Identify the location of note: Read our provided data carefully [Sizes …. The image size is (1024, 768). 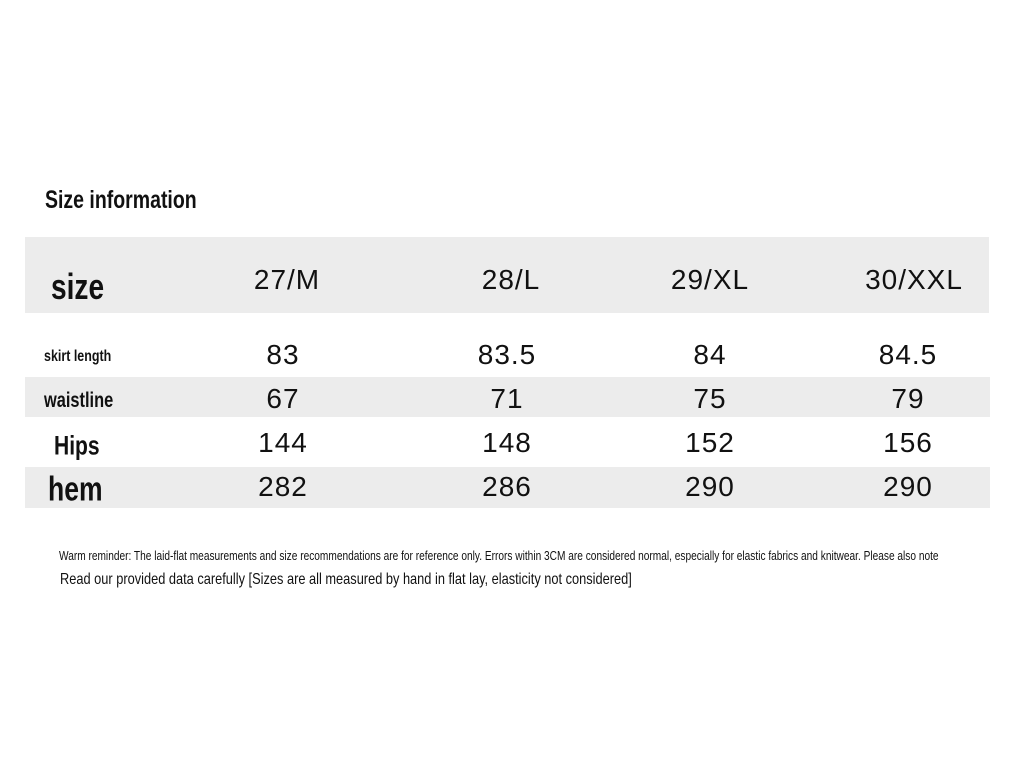
(417, 580).